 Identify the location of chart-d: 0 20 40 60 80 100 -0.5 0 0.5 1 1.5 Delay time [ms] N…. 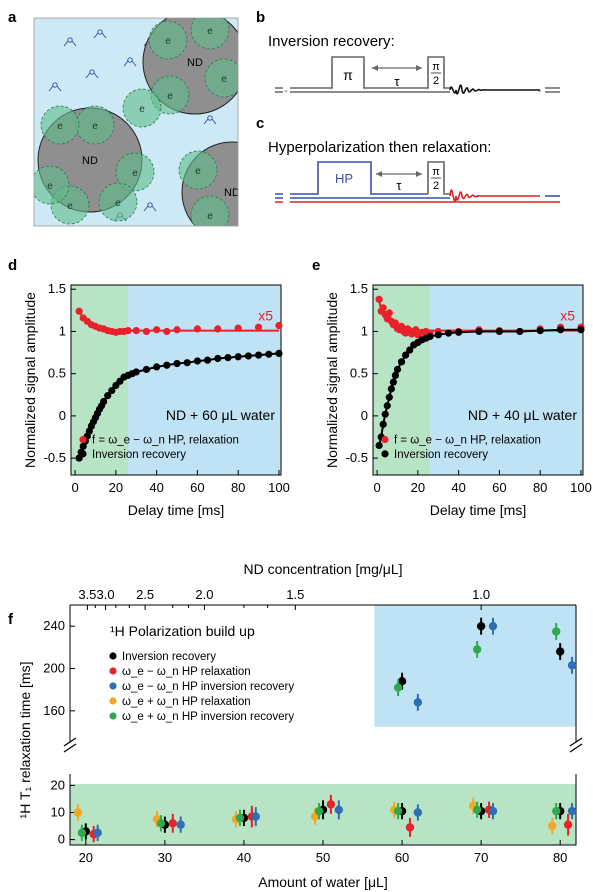
(156, 399).